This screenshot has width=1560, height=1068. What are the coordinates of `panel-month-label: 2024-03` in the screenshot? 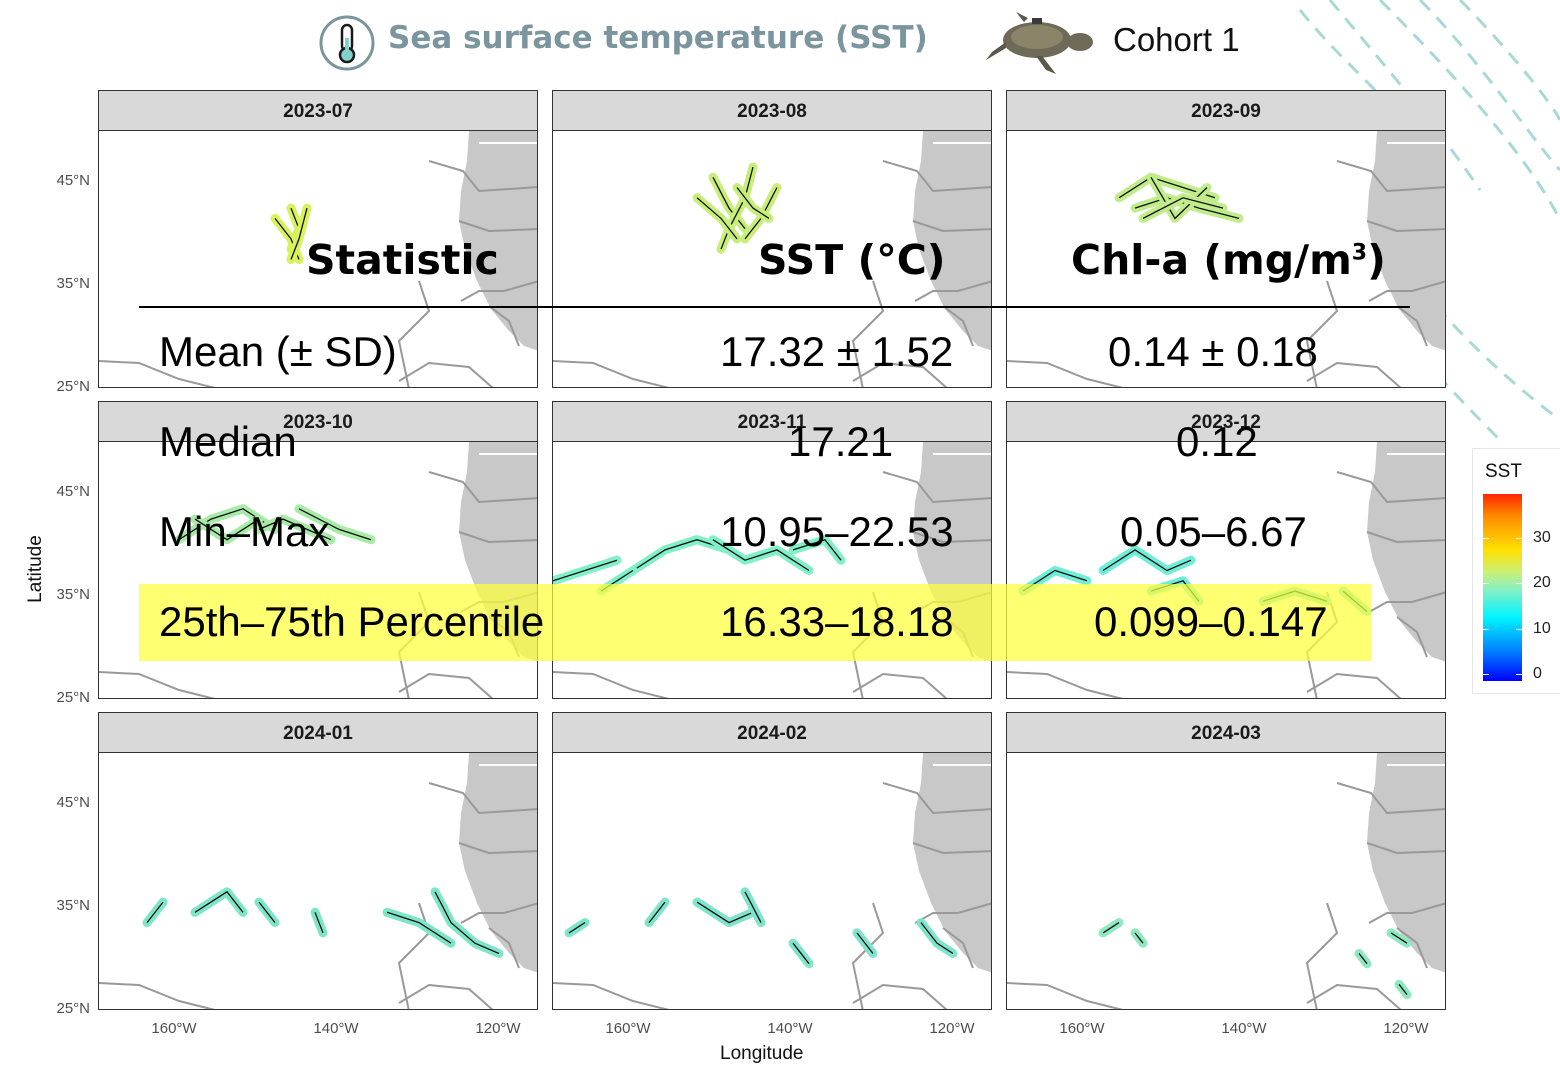 It's located at (1226, 733).